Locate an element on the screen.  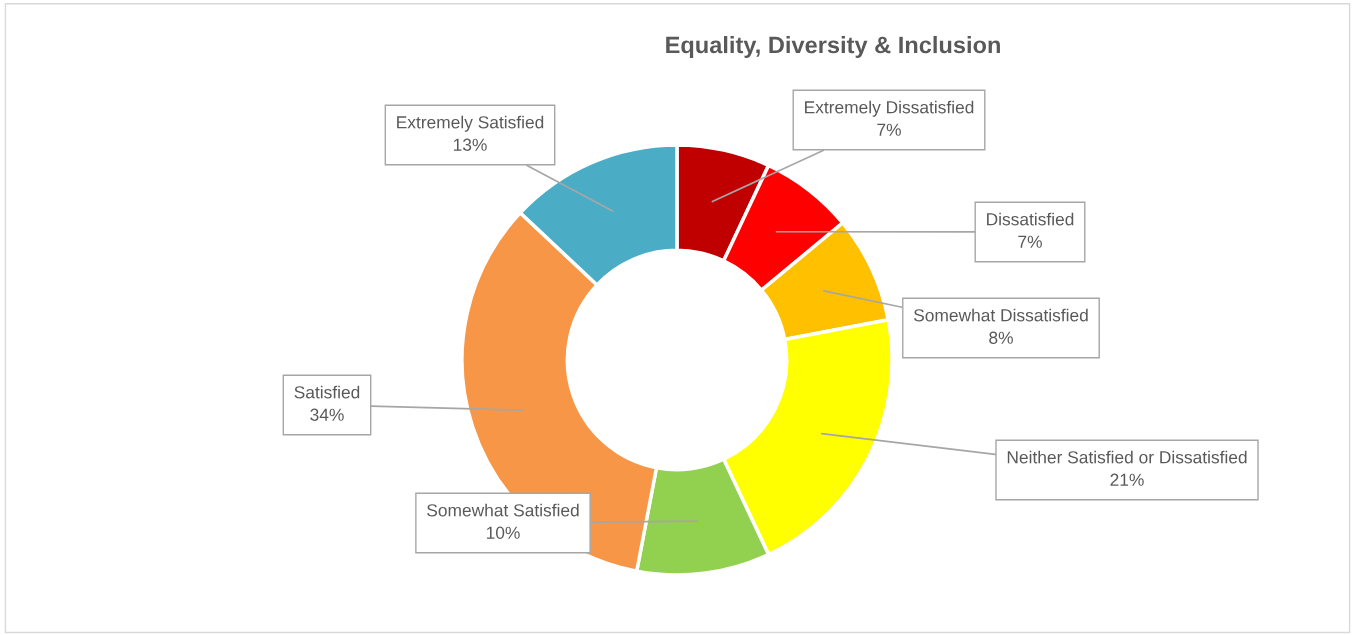
slice-label: Somewhat Dissatisfied is located at coordinates (1000, 315).